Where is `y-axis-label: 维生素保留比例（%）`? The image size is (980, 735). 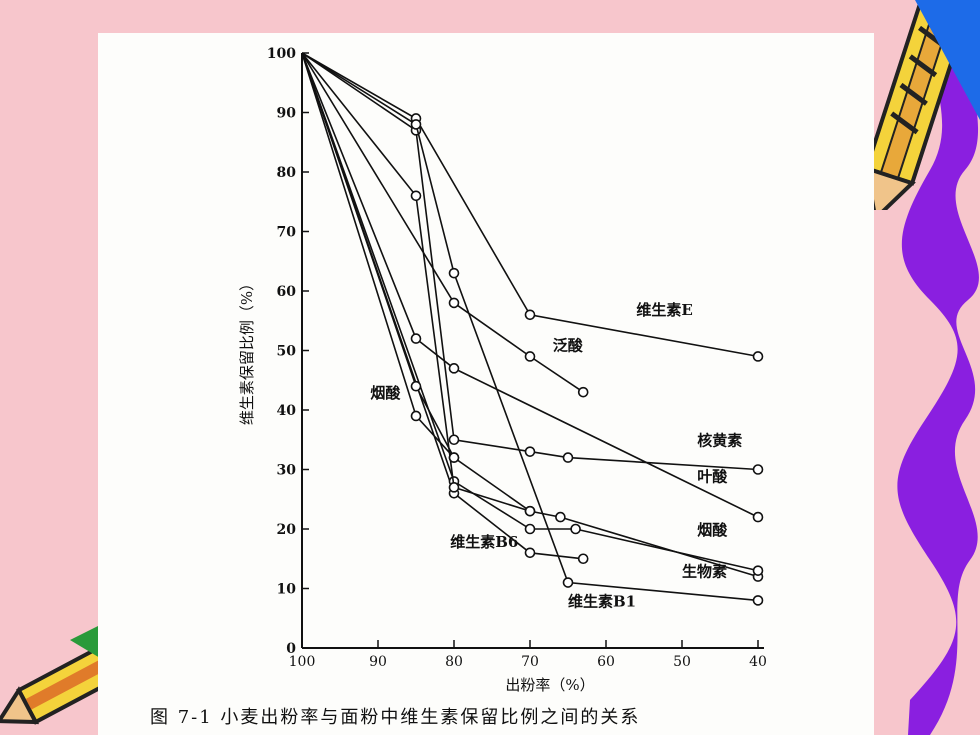 y-axis-label: 维生素保留比例（%） is located at coordinates (247, 350).